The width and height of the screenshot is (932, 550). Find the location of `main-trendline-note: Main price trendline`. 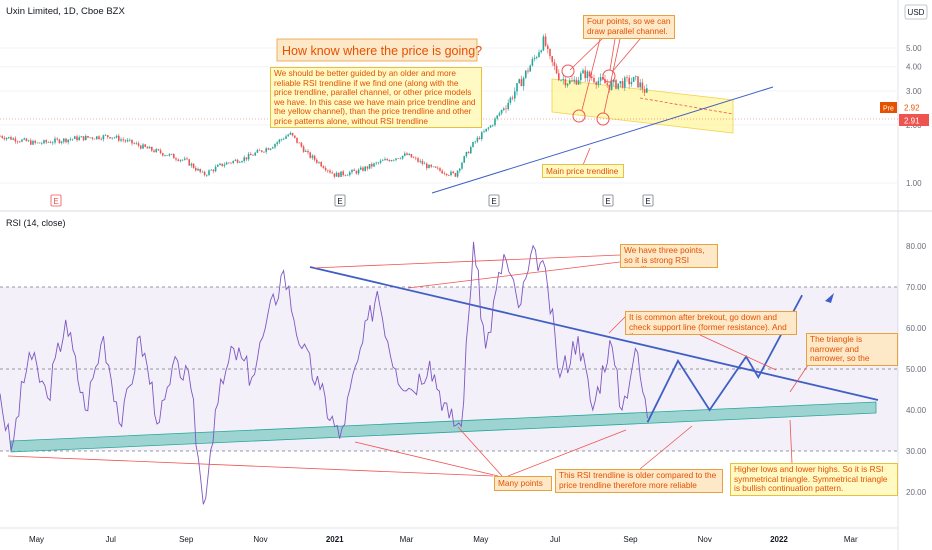

main-trendline-note: Main price trendline is located at coordinates (583, 171).